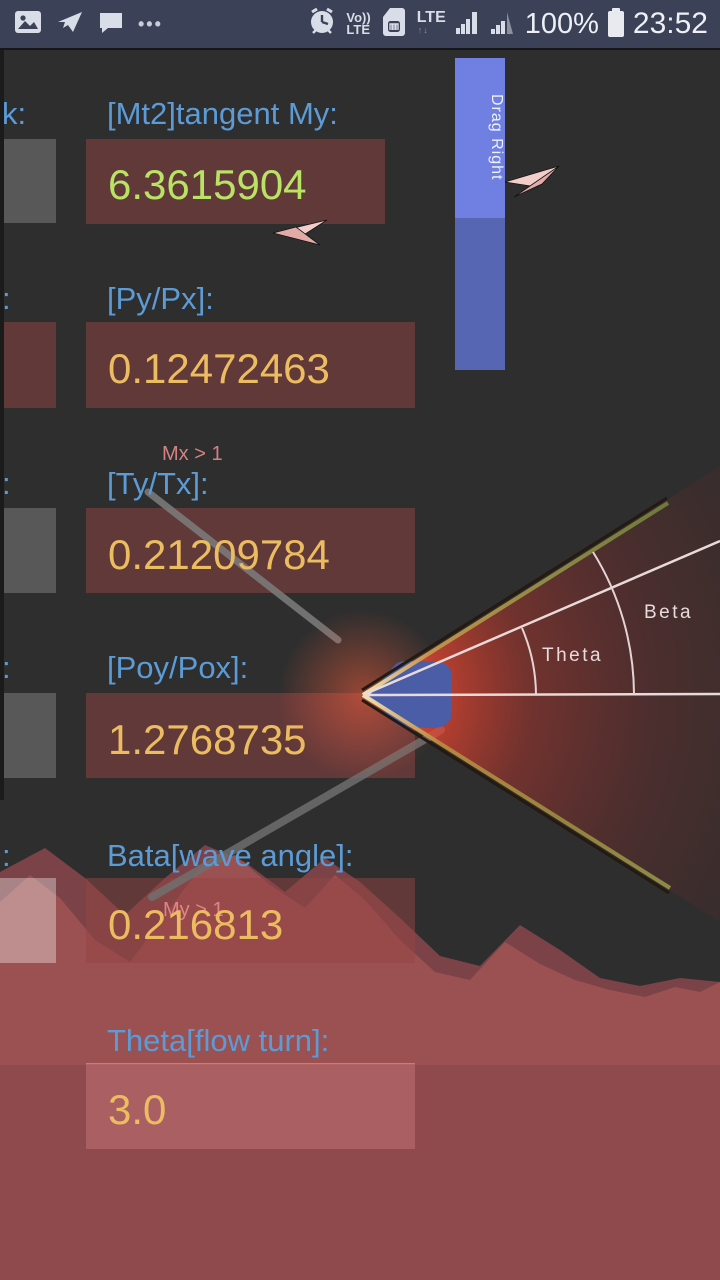 Image resolution: width=720 pixels, height=1280 pixels. I want to click on telegram-icon, so click(70, 24).